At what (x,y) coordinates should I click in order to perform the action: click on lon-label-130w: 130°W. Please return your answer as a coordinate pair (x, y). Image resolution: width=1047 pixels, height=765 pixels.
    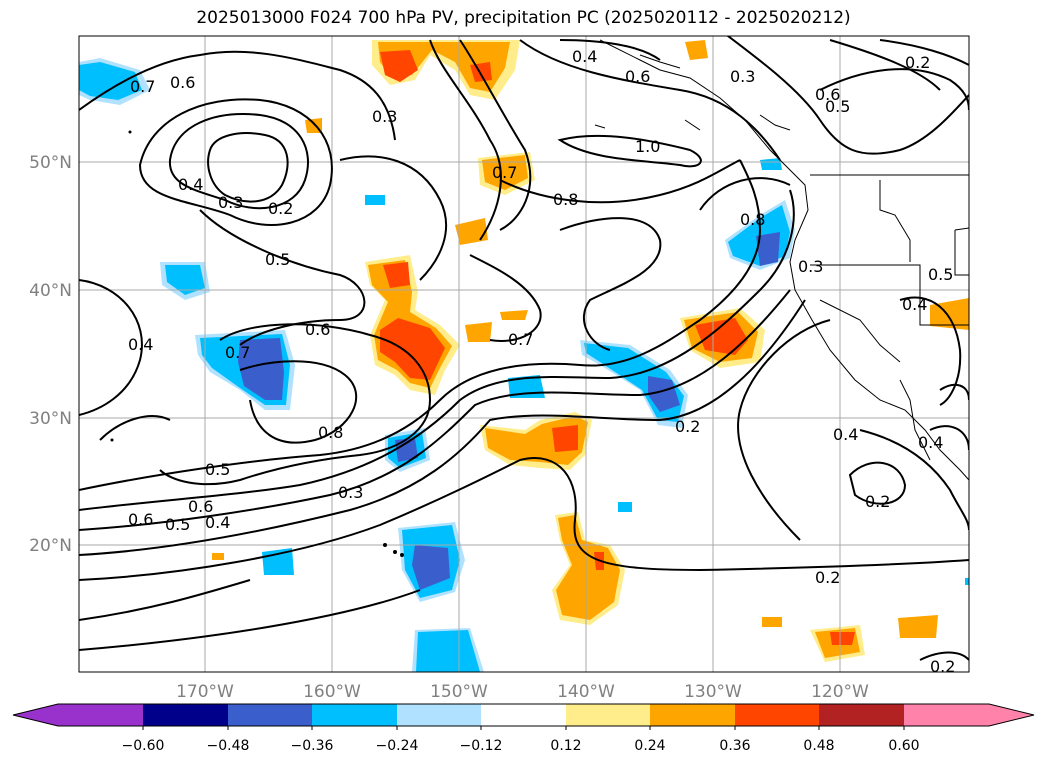
    Looking at the image, I should click on (713, 692).